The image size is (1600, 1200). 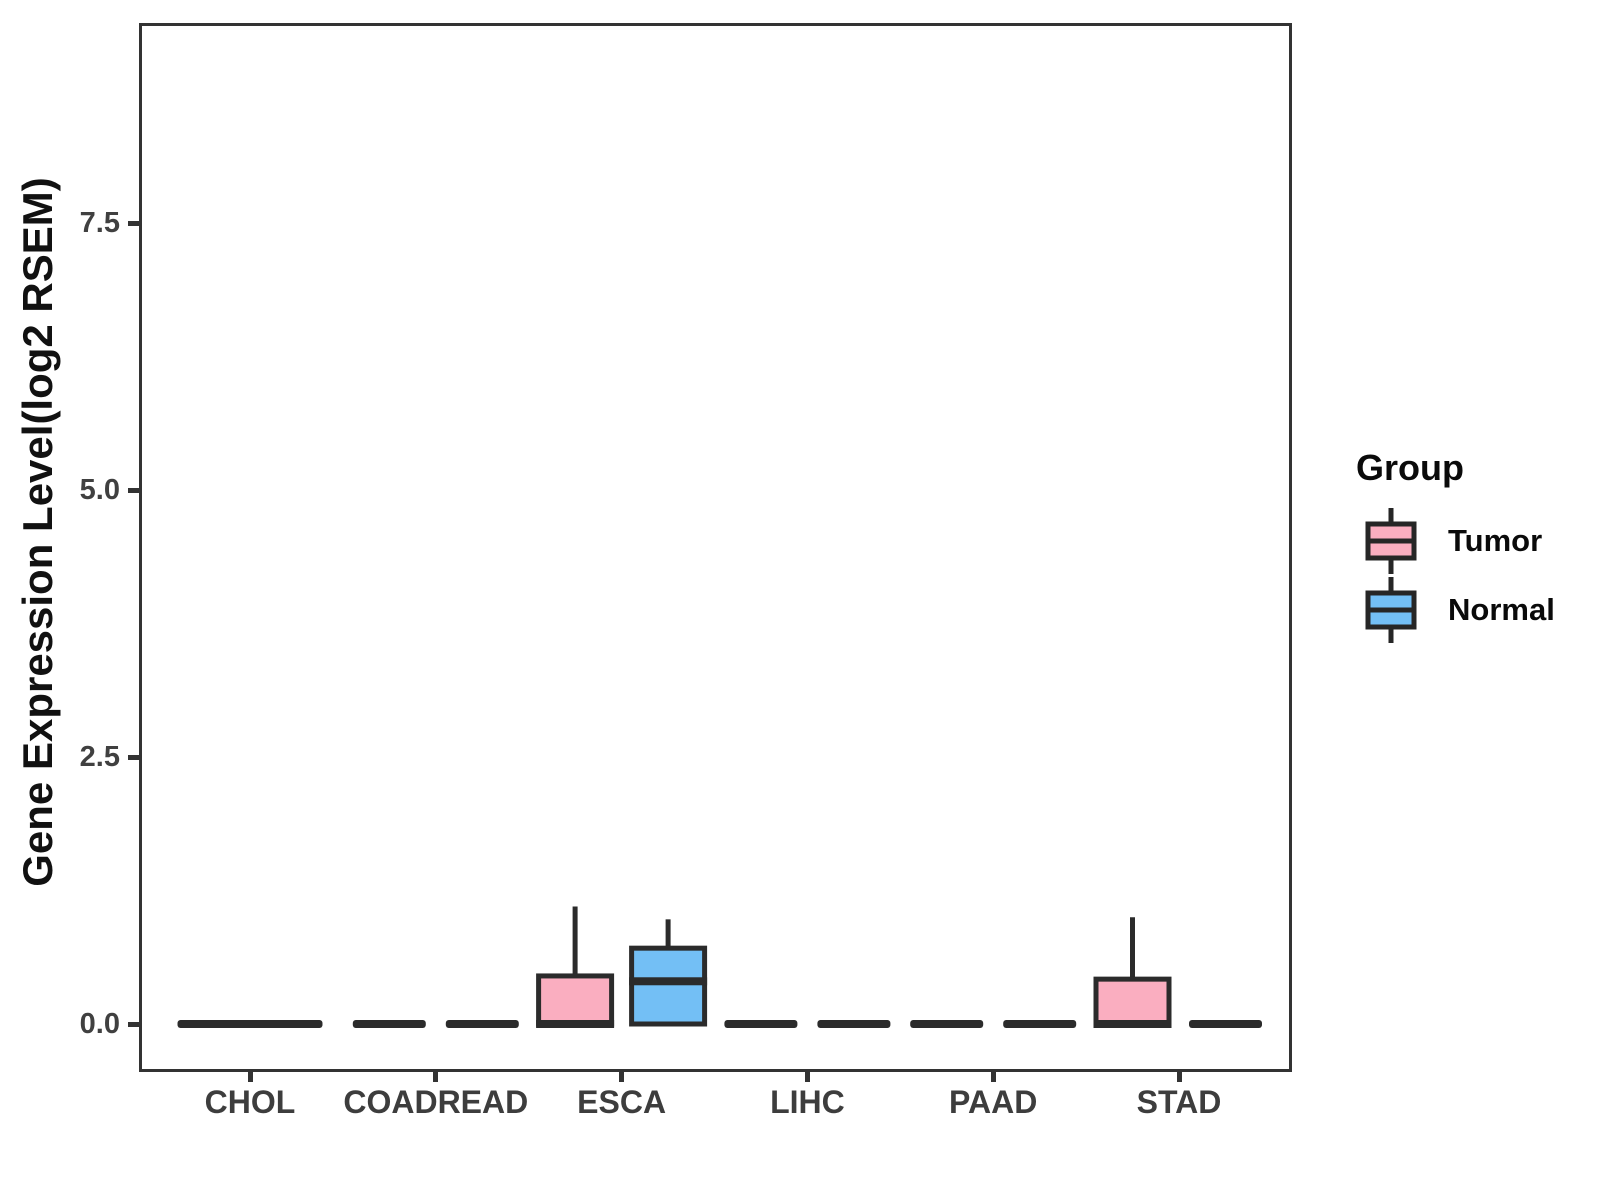 I want to click on y-tick-label: 7.5, so click(x=99, y=223).